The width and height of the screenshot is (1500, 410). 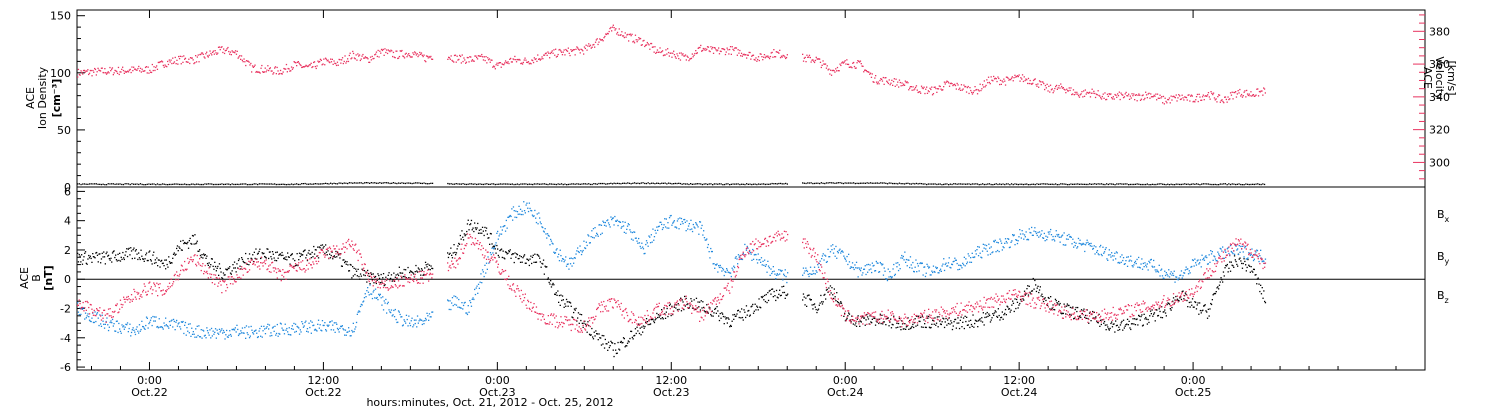 I want to click on x-tick-date: Oct.23, so click(x=497, y=392).